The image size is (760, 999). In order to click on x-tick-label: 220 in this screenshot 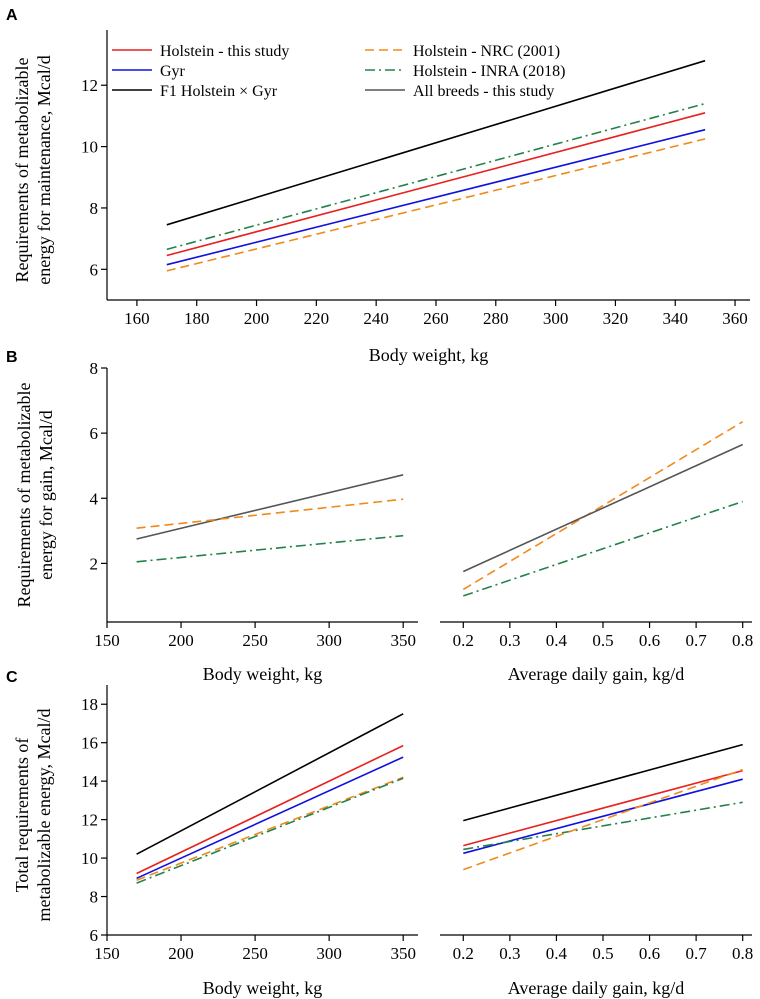, I will do `click(317, 318)`.